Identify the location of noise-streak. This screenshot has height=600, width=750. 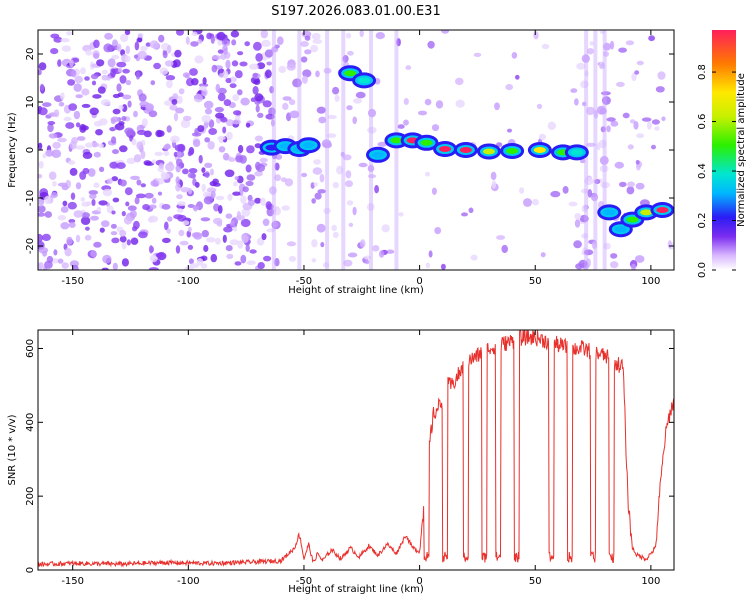
(595, 150).